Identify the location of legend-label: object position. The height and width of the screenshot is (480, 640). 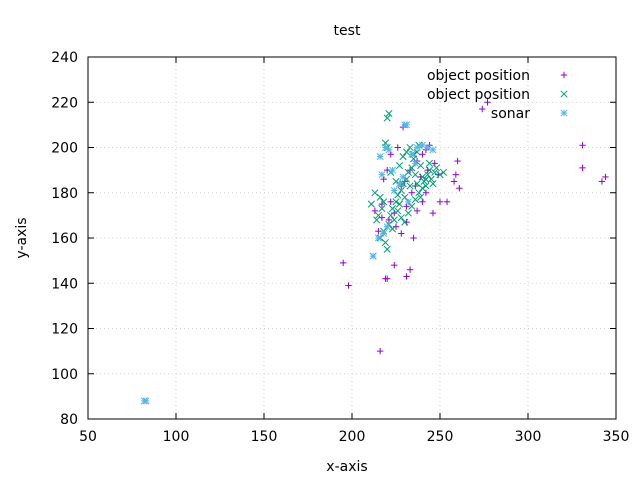
(478, 76).